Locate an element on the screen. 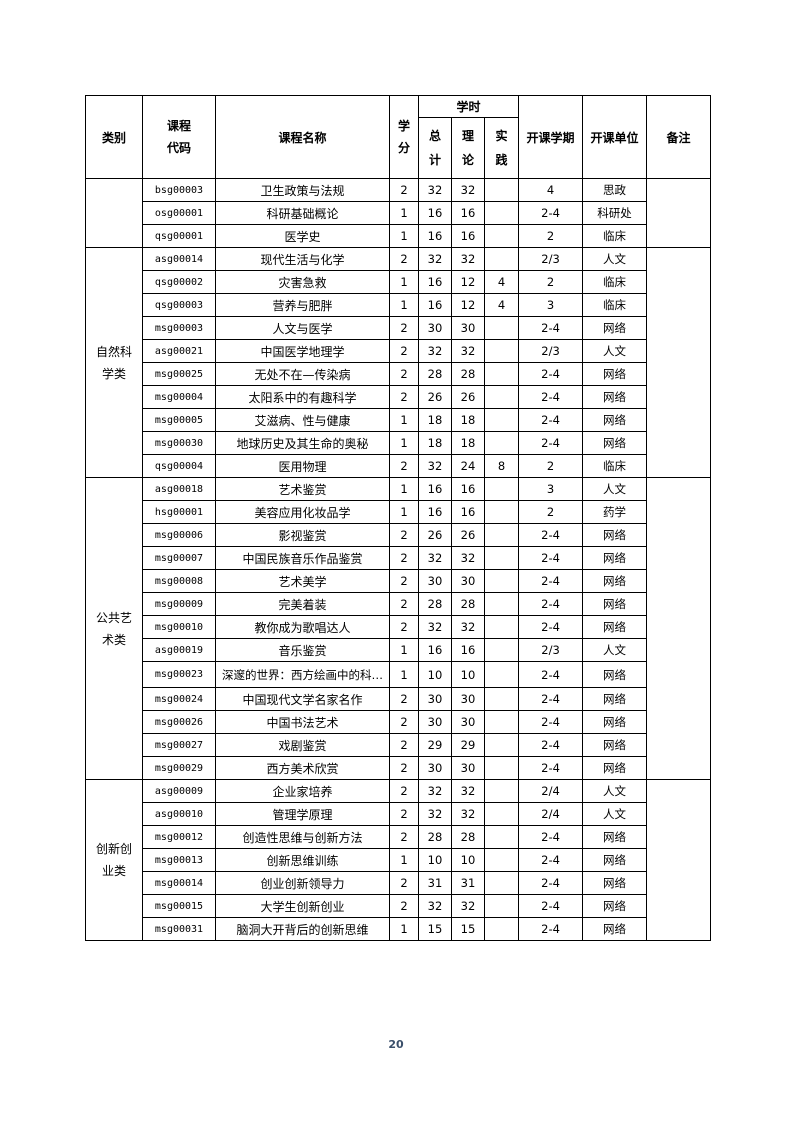 Image resolution: width=792 pixels, height=1121 pixels. category-cell: 创新创业类 is located at coordinates (114, 860).